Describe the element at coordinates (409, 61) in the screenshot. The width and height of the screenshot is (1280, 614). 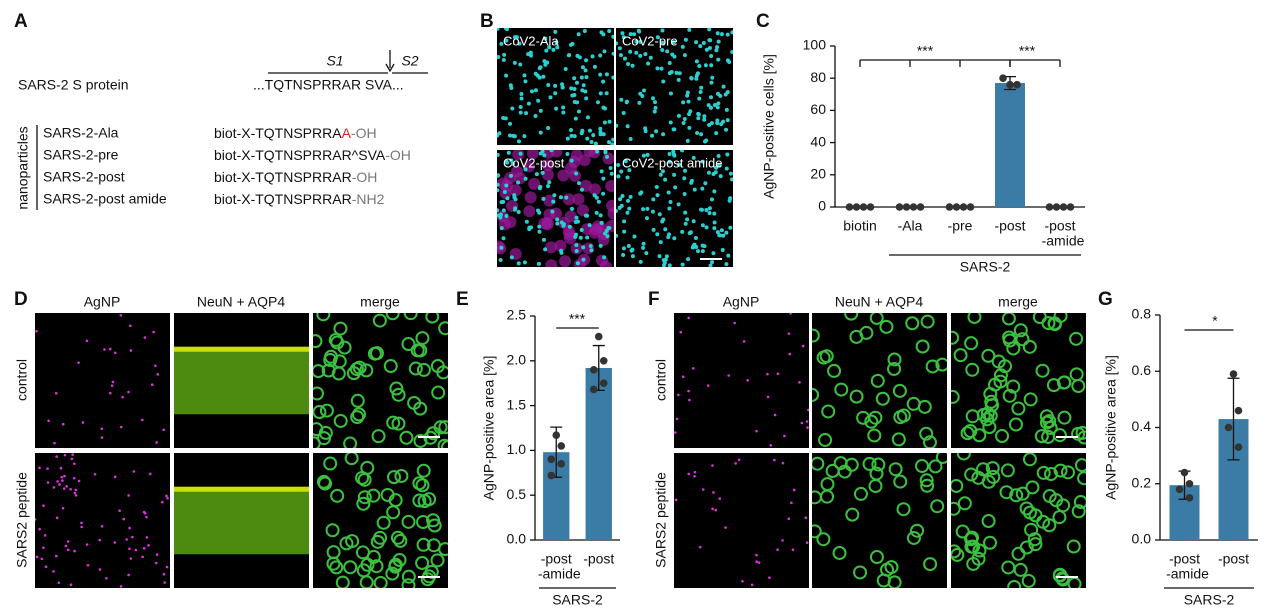
I see `s2-label: S2` at that location.